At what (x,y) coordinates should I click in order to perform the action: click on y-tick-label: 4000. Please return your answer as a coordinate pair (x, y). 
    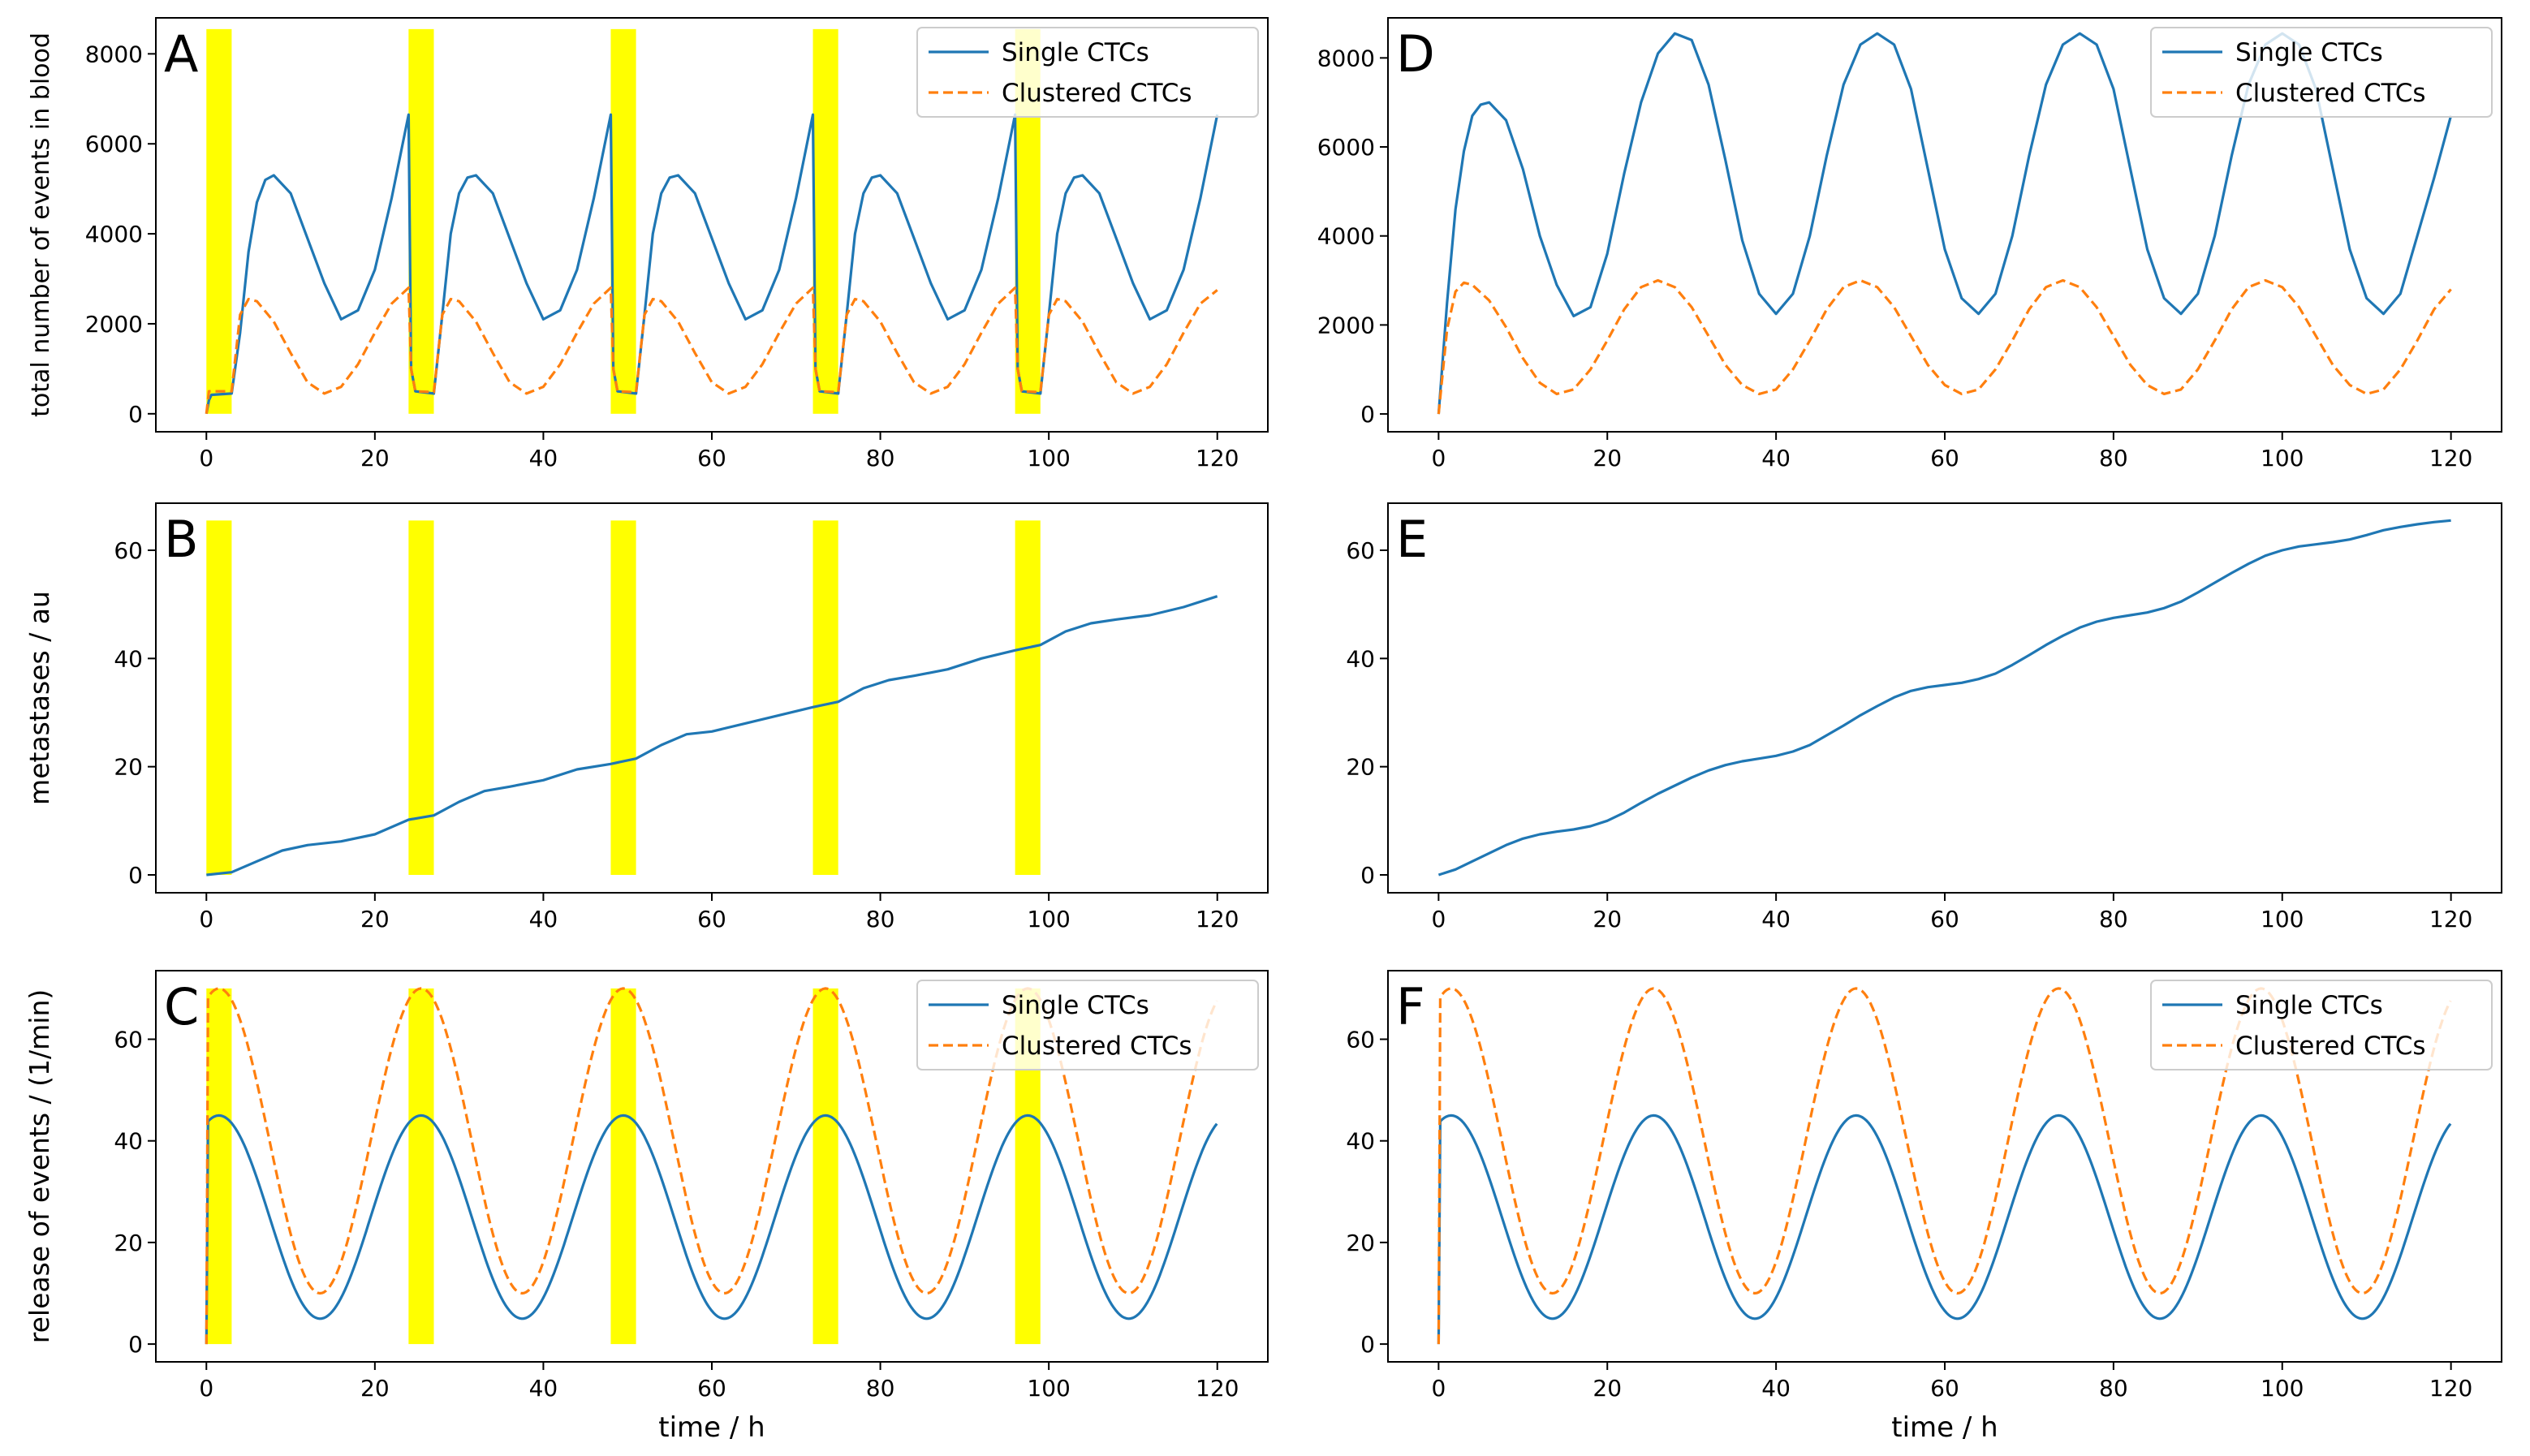
    Looking at the image, I should click on (114, 235).